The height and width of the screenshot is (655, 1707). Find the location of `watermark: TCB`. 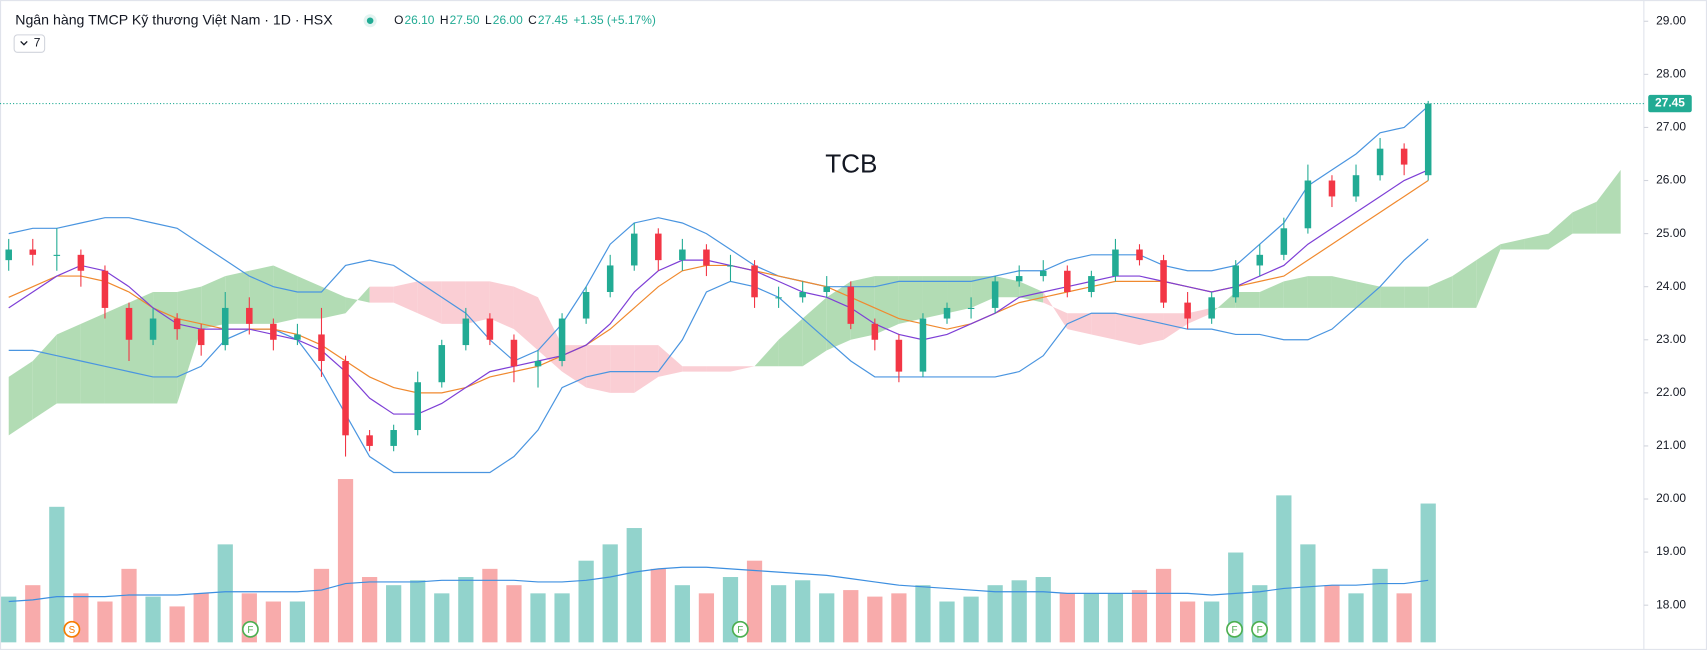

watermark: TCB is located at coordinates (851, 163).